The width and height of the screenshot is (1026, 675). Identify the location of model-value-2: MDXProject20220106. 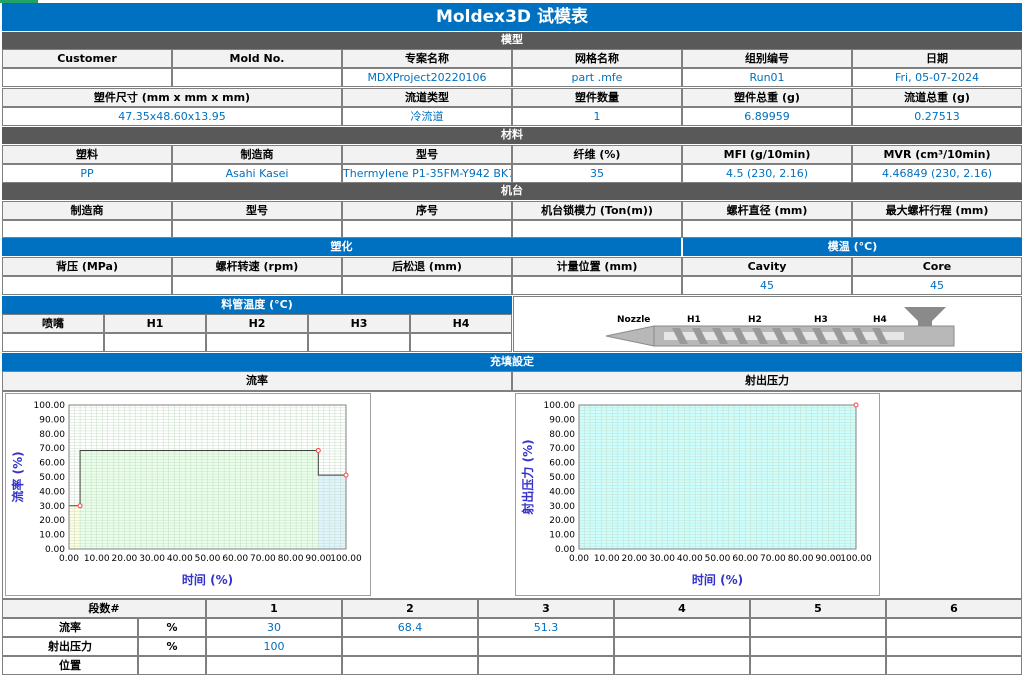
(427, 77).